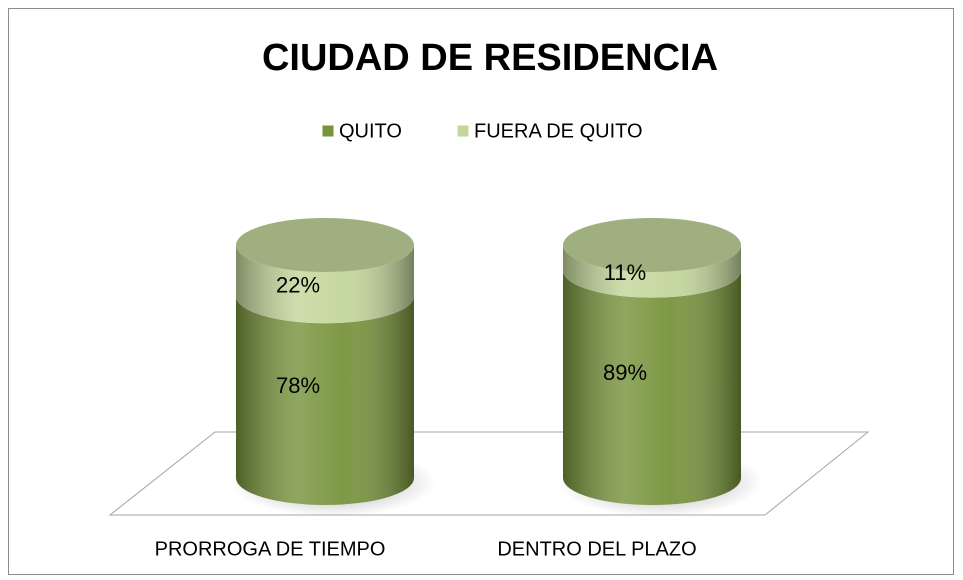 The image size is (963, 580). What do you see at coordinates (625, 372) in the screenshot?
I see `data-label: 89%` at bounding box center [625, 372].